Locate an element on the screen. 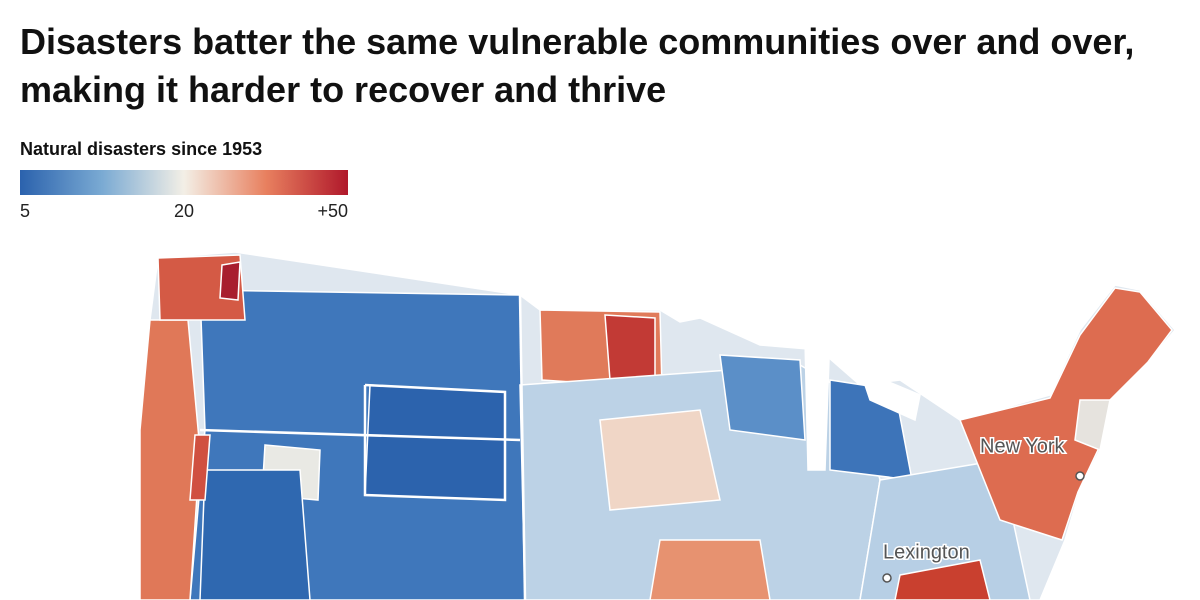  city-label: New York is located at coordinates (1022, 446).